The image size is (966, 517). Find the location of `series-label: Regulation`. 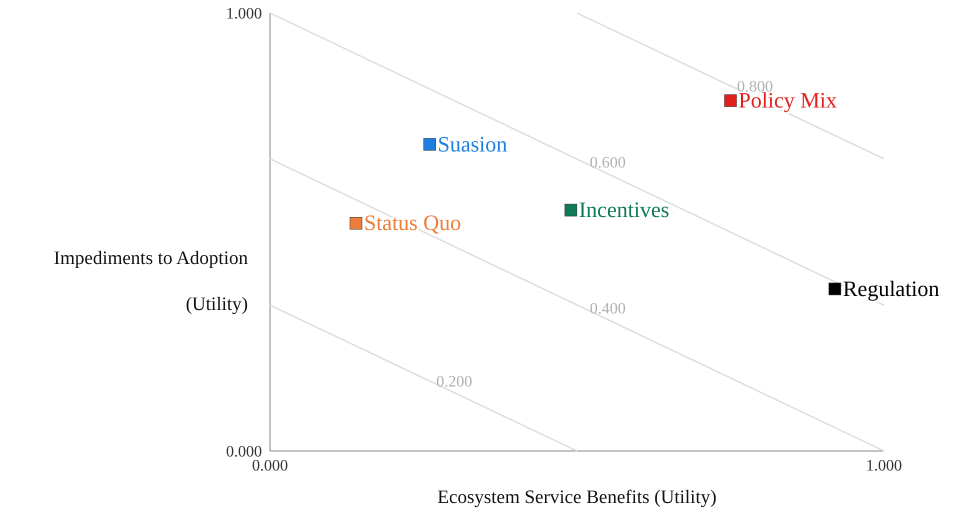

series-label: Regulation is located at coordinates (891, 288).